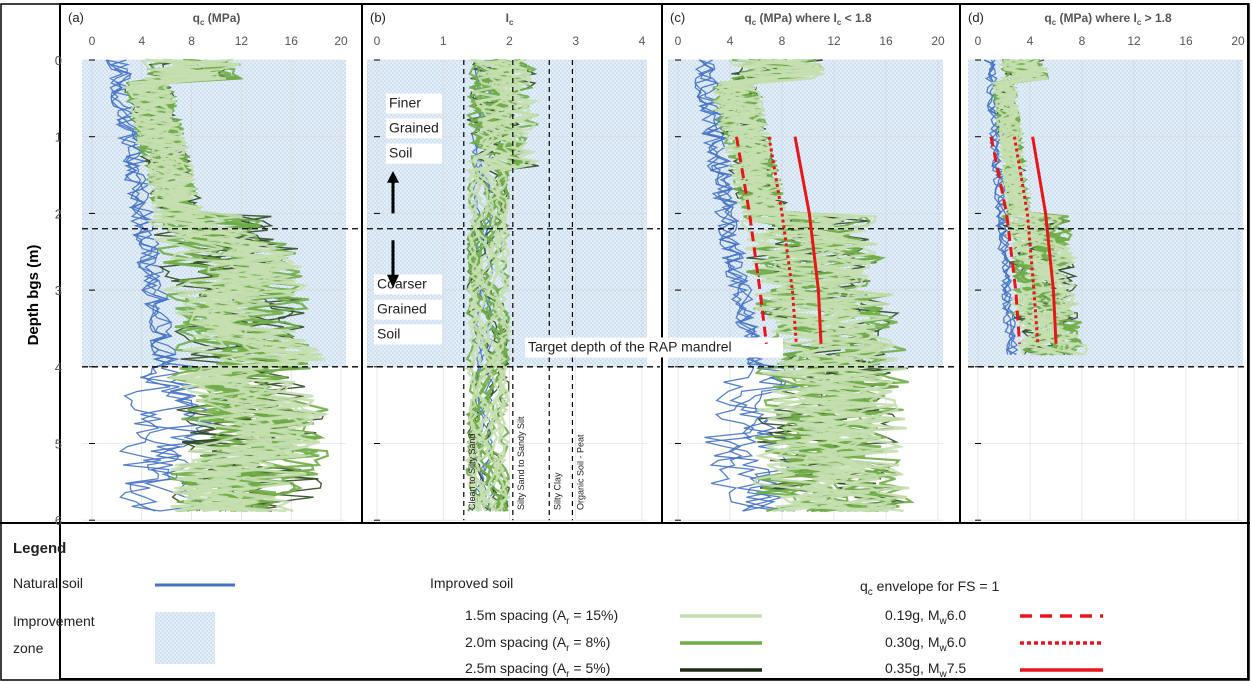 This screenshot has height=683, width=1252. What do you see at coordinates (58, 60) in the screenshot?
I see `y-tick-label: 0` at bounding box center [58, 60].